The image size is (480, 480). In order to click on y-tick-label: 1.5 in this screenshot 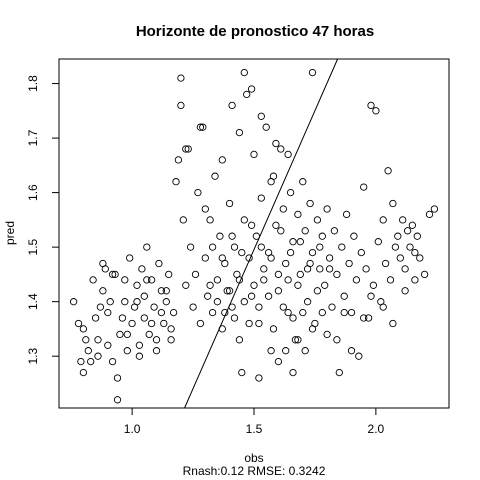, I will do `click(33, 246)`.